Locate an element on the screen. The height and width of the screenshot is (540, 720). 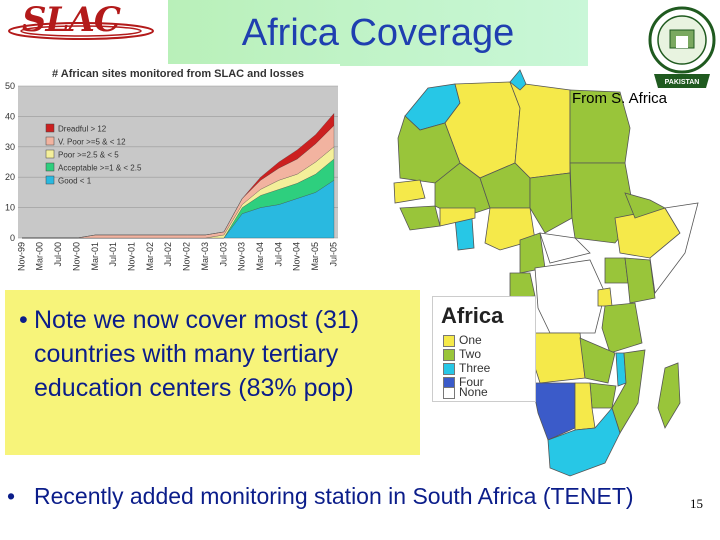
x-tick-label: Nov-03 is located at coordinates (242, 256).